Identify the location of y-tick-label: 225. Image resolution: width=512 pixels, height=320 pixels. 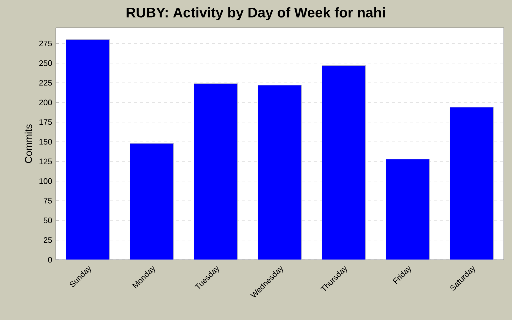
(46, 83).